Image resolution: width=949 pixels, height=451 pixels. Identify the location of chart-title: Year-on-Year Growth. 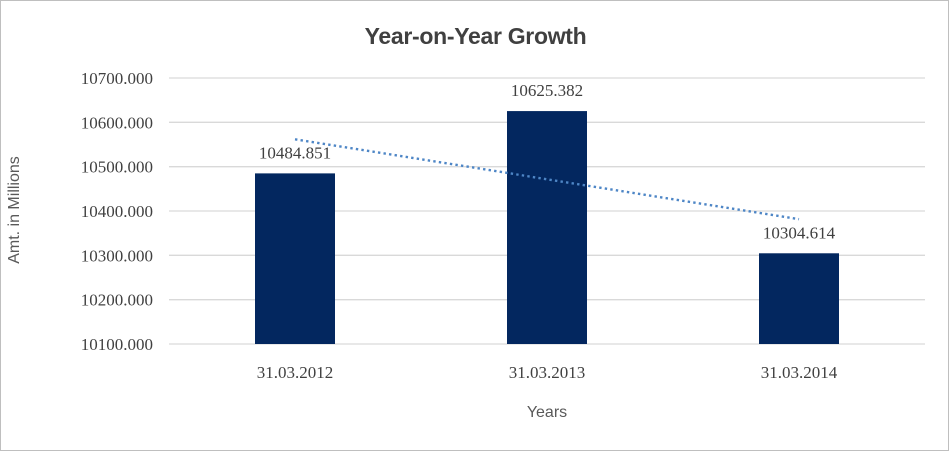
(475, 36).